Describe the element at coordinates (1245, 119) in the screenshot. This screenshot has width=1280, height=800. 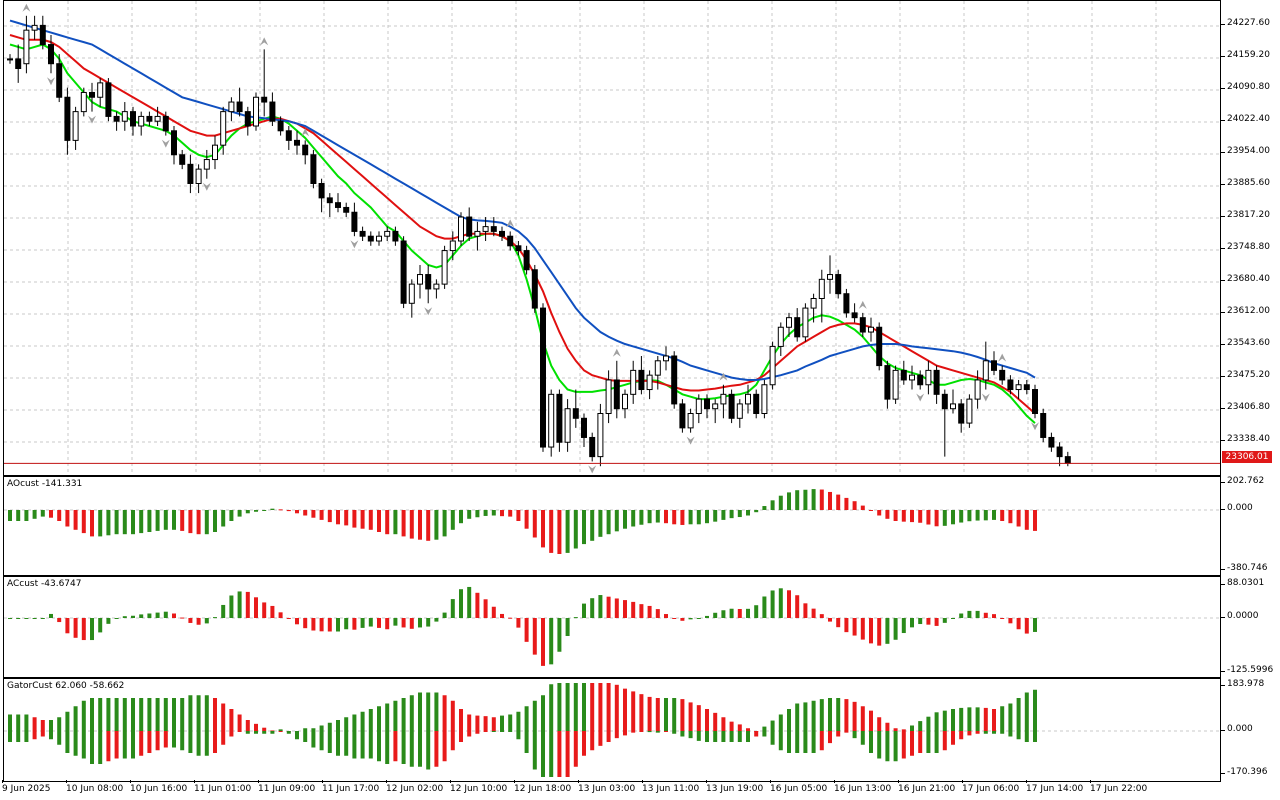
I see `price-tick-label: 24022.40` at that location.